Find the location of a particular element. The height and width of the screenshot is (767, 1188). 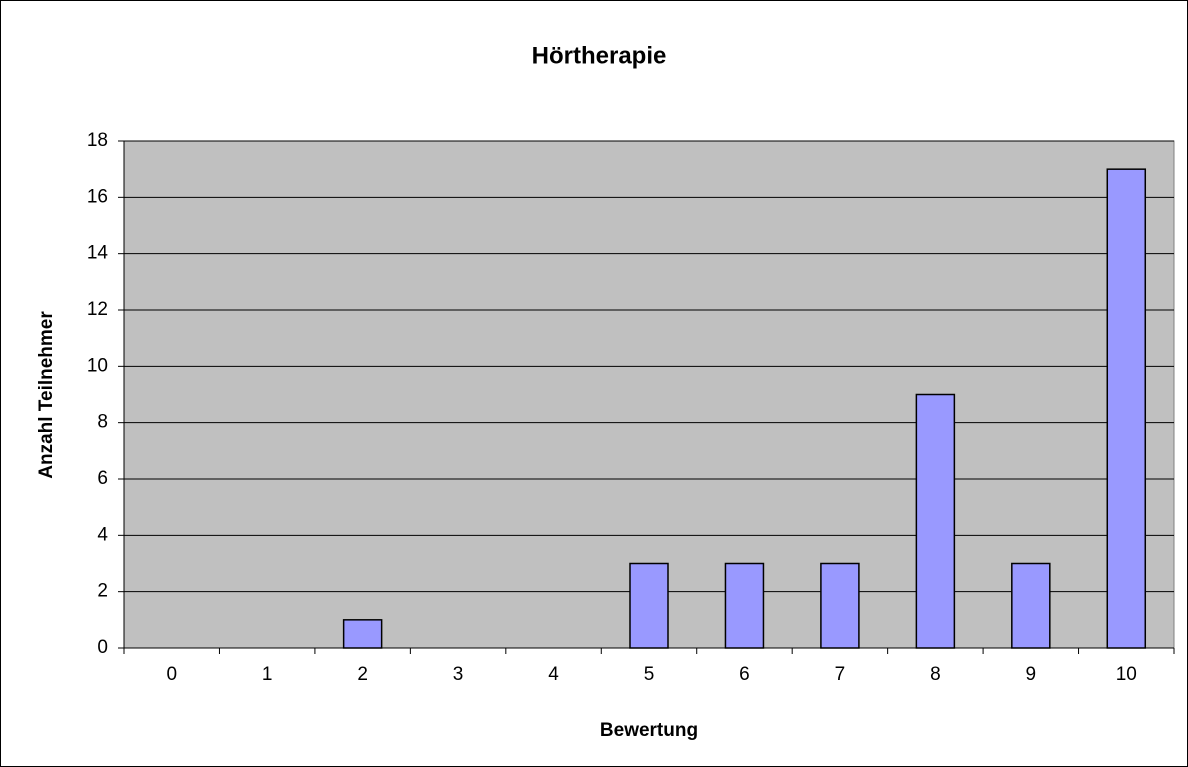

y-tick-label: 2 is located at coordinates (102, 591).